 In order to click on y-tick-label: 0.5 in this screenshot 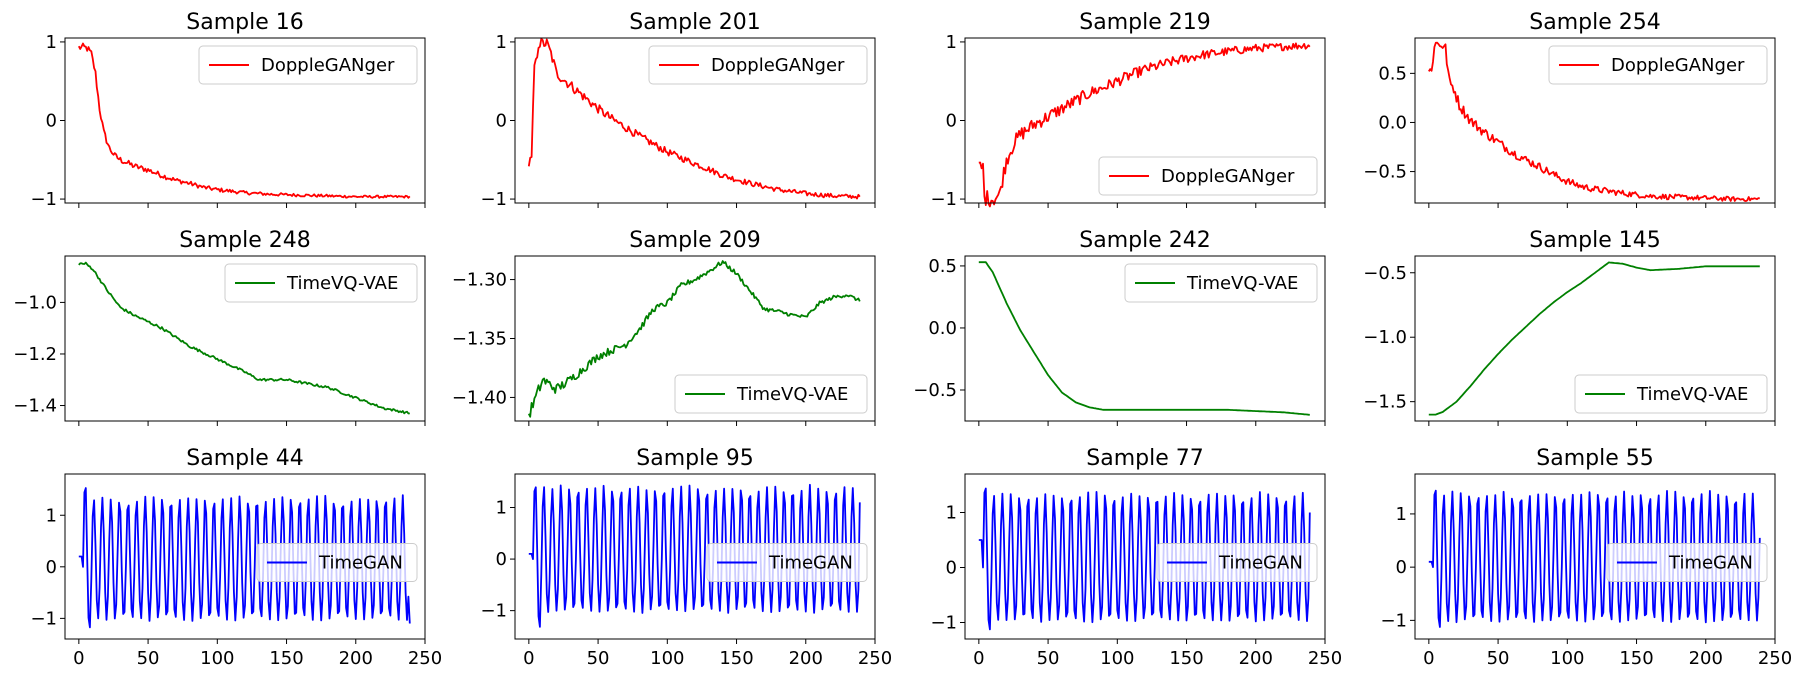, I will do `click(1392, 73)`.